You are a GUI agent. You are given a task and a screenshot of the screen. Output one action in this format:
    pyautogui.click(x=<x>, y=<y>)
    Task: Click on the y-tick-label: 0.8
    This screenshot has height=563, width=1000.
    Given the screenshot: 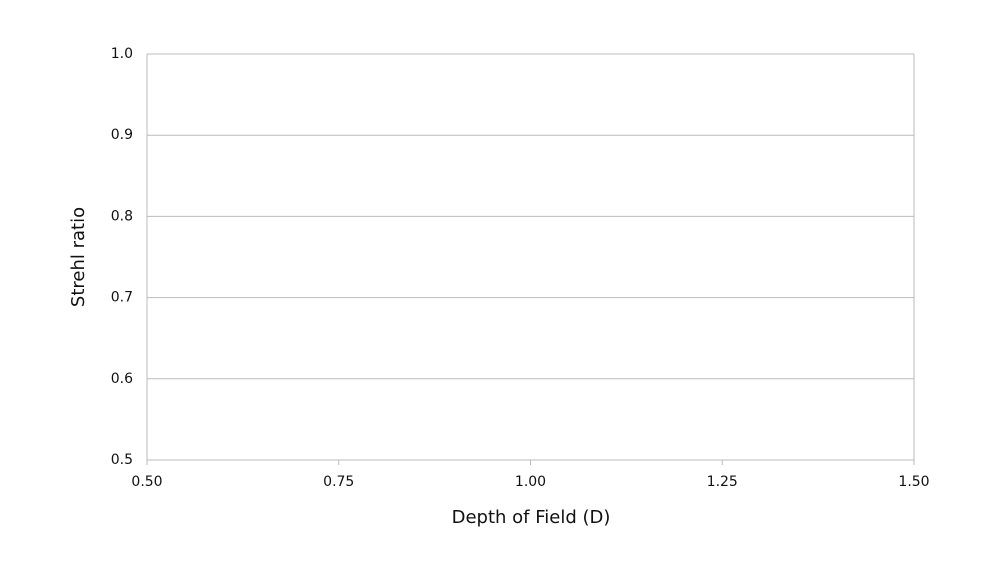 What is the action you would take?
    pyautogui.click(x=122, y=216)
    